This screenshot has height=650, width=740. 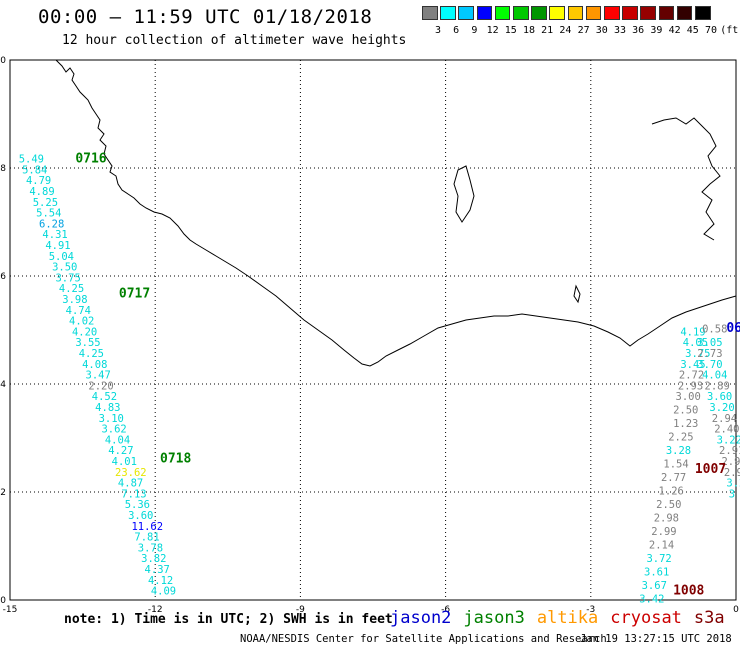 What do you see at coordinates (692, 365) in the screenshot?
I see `wave-height-value: 3.45` at bounding box center [692, 365].